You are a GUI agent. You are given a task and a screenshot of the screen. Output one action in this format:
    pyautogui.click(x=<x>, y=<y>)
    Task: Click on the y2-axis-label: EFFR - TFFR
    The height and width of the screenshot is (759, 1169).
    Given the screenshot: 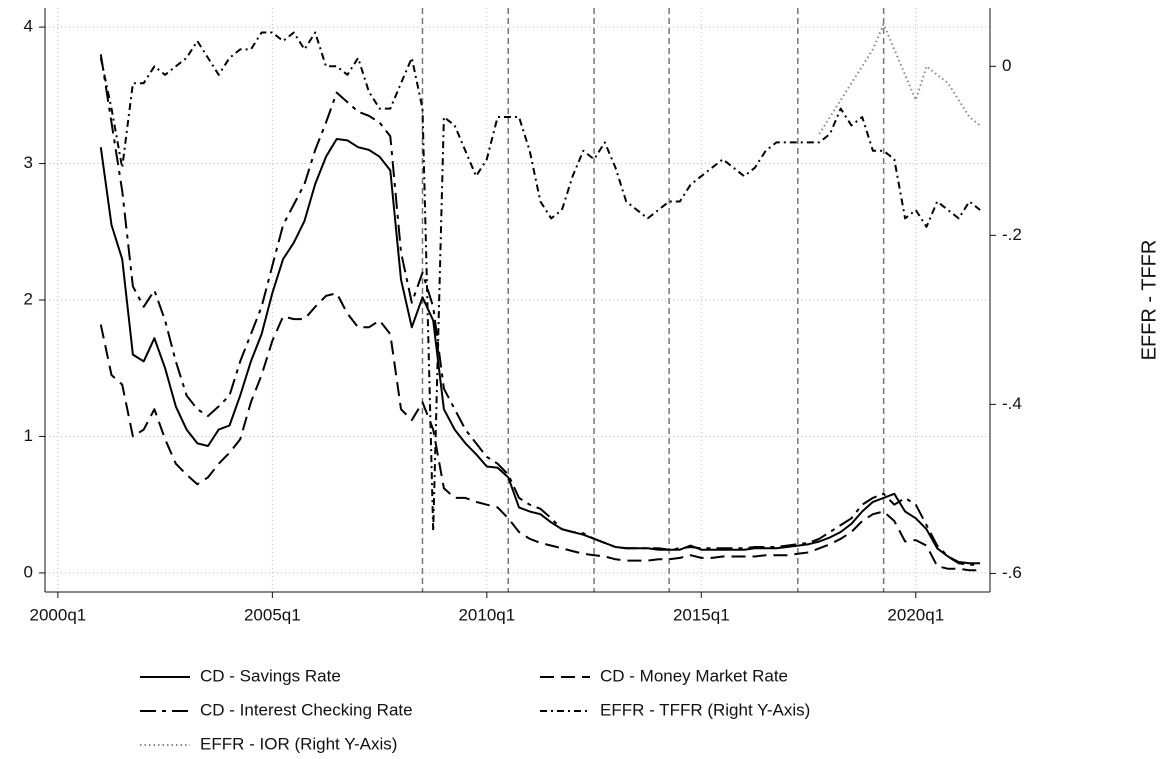 What is the action you would take?
    pyautogui.click(x=1149, y=300)
    